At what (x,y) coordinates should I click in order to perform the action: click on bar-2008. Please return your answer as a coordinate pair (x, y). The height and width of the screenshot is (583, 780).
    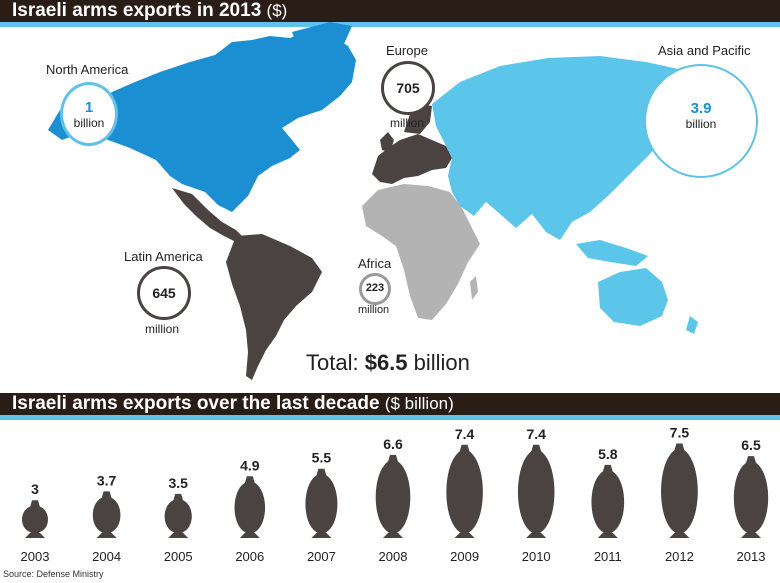
    Looking at the image, I should click on (393, 496).